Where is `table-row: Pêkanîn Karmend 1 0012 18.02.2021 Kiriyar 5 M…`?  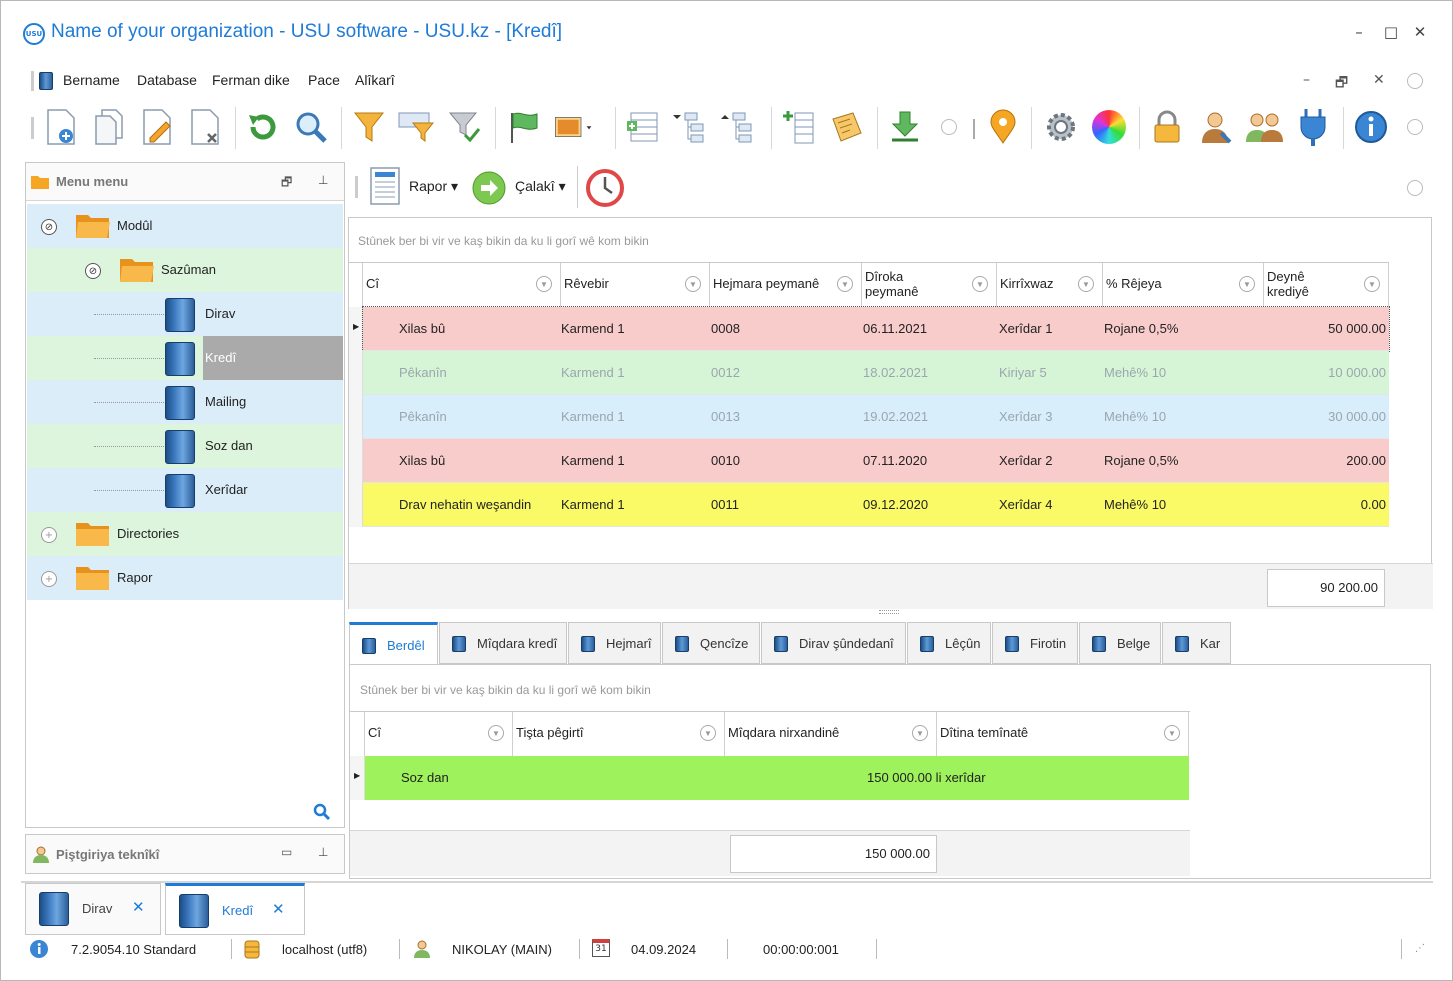 table-row: Pêkanîn Karmend 1 0012 18.02.2021 Kiriyar 5 M… is located at coordinates (876, 373).